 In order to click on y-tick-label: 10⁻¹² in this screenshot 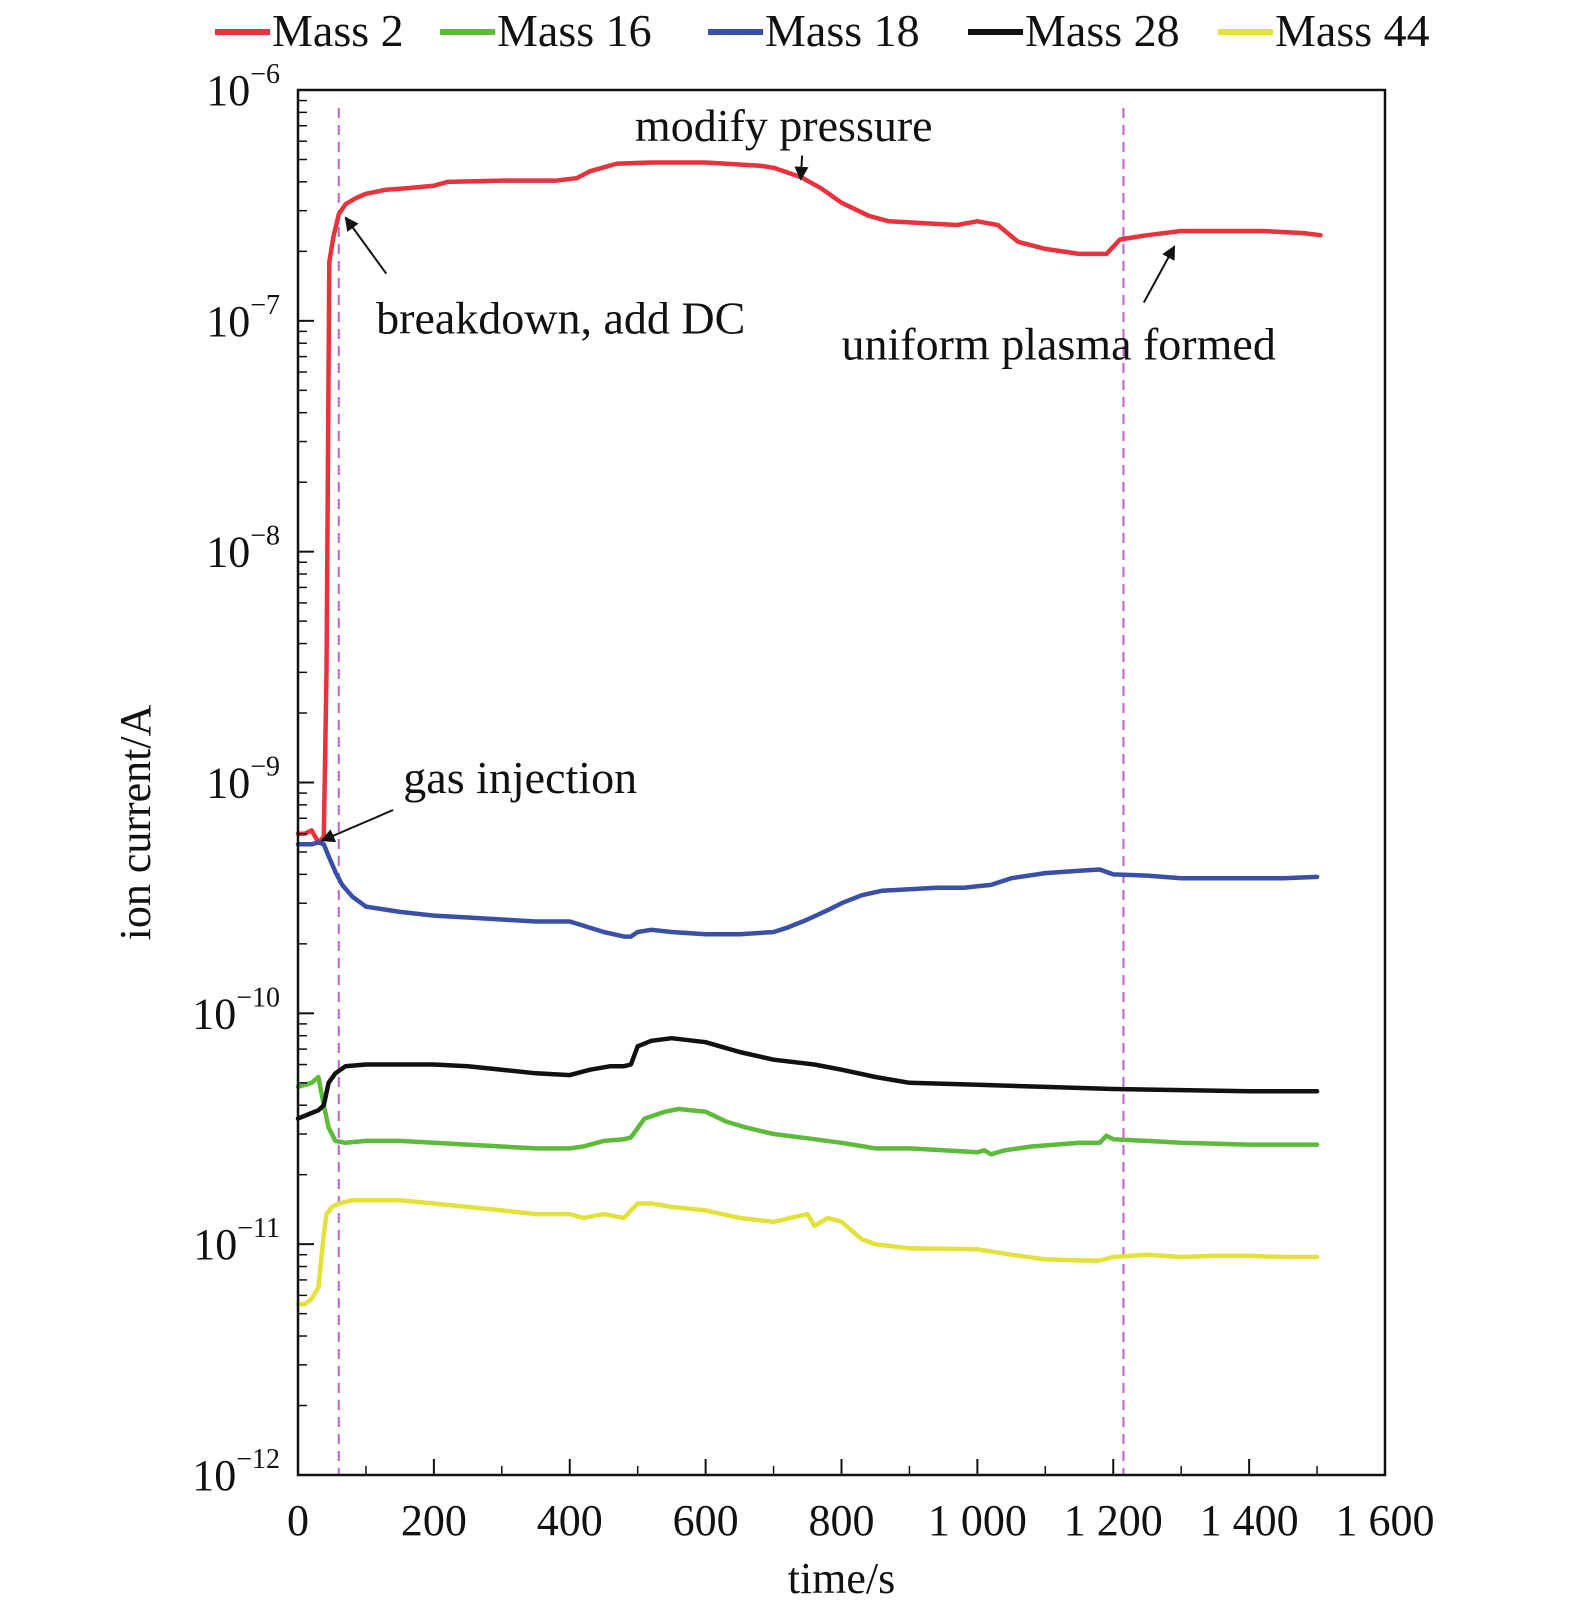, I will do `click(236, 1472)`.